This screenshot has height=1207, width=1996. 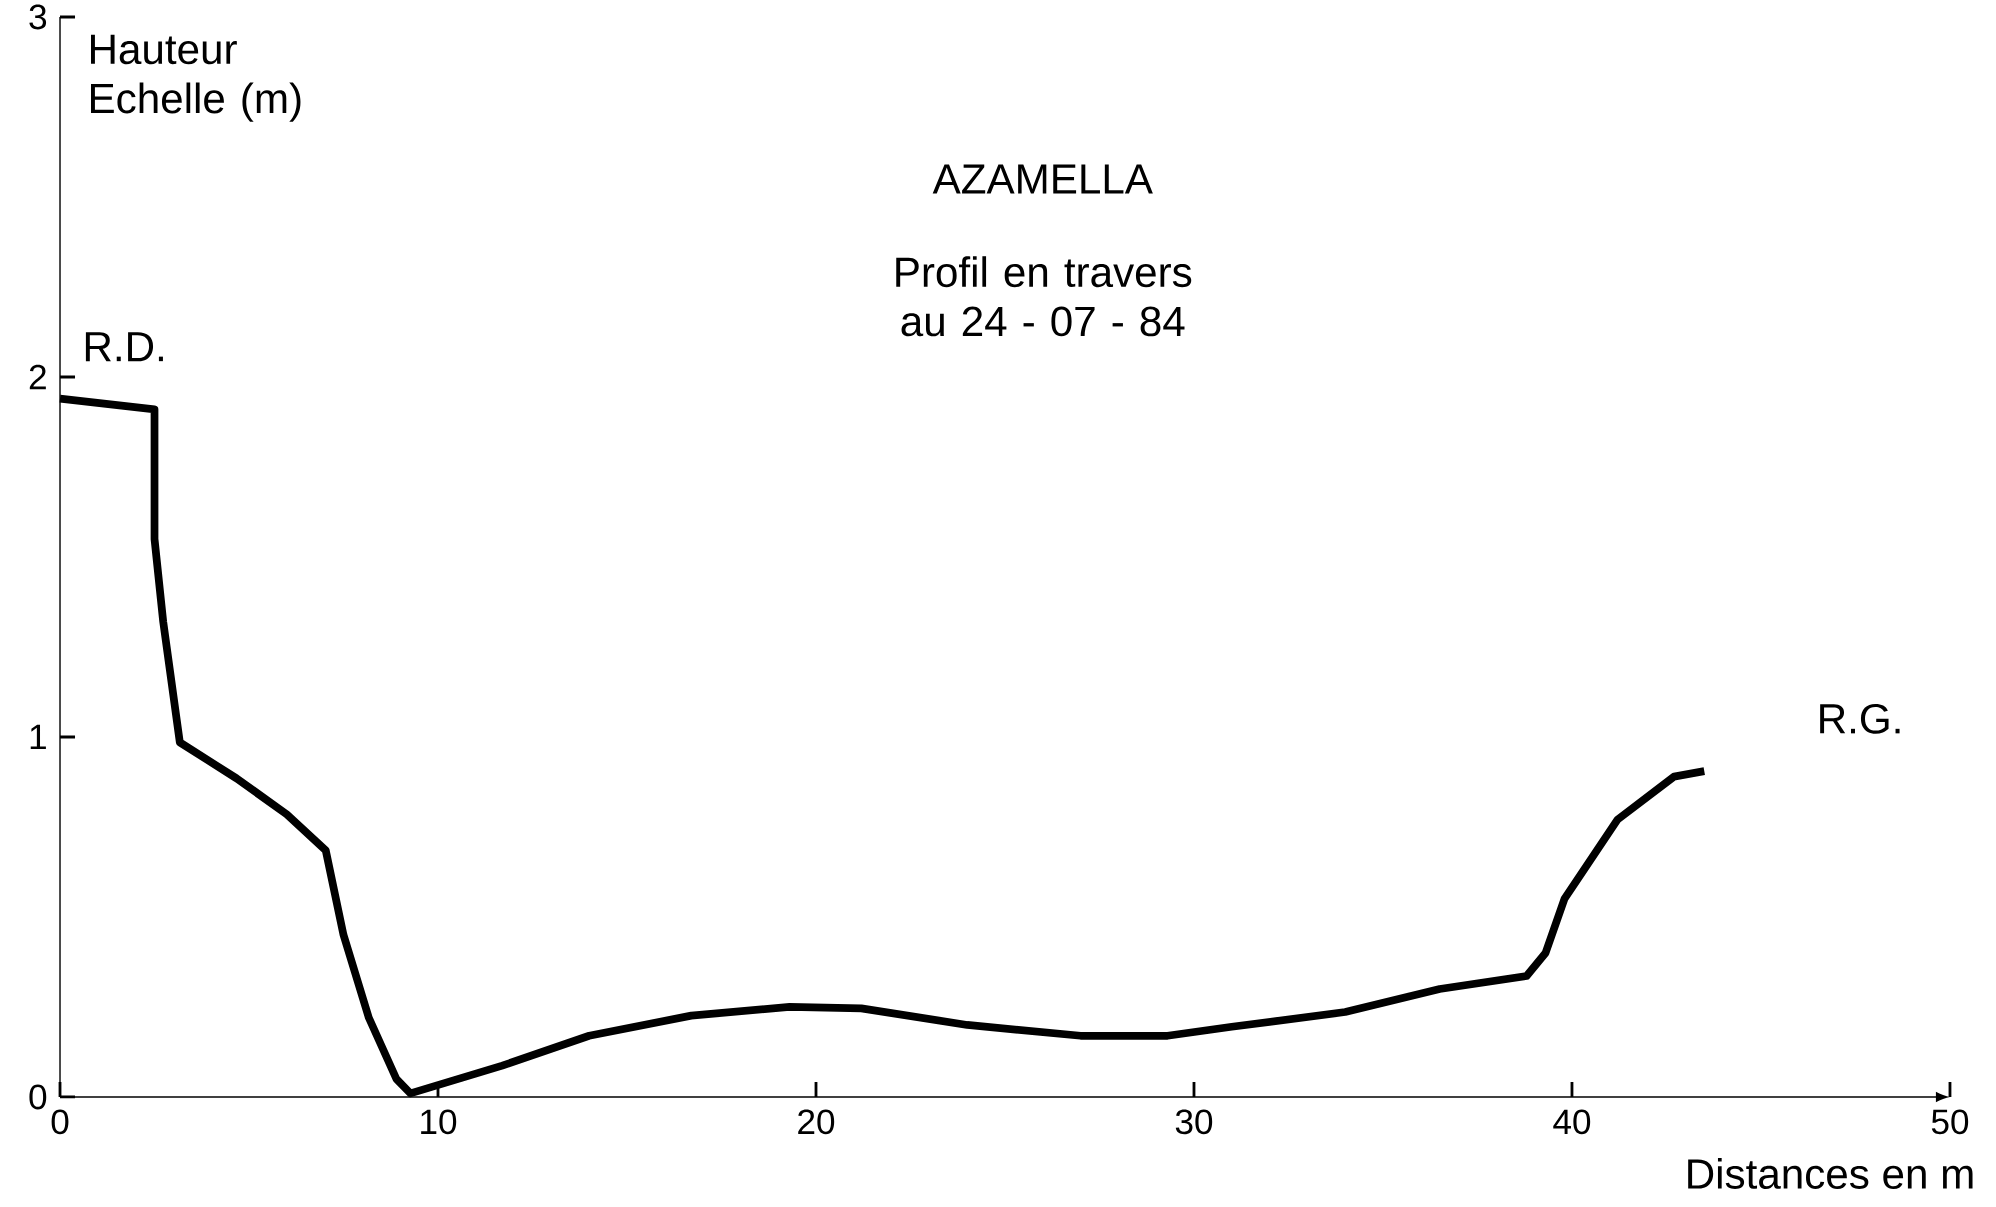 What do you see at coordinates (196, 78) in the screenshot?
I see `y-axis-title: Hauteur Echelle (m)` at bounding box center [196, 78].